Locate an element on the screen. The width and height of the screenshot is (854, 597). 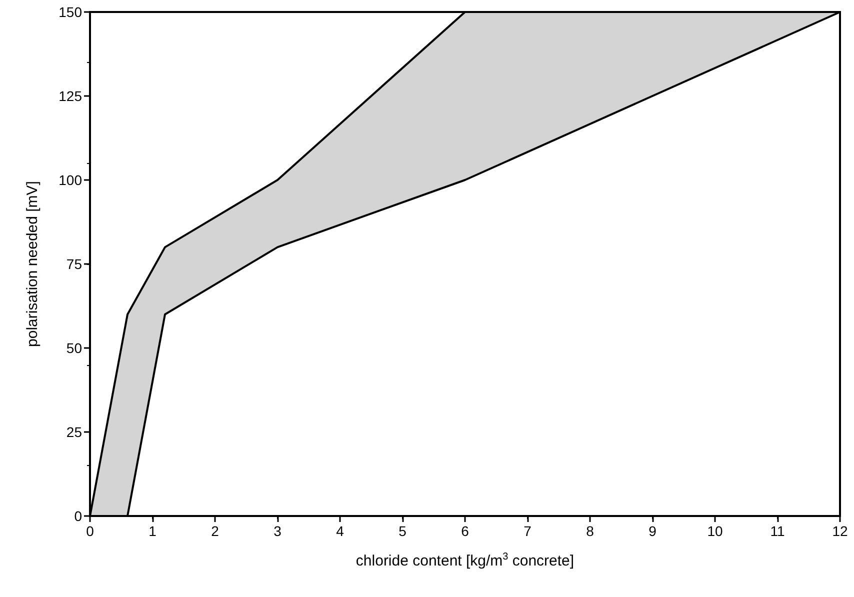
x-tick-label: 11 is located at coordinates (777, 531).